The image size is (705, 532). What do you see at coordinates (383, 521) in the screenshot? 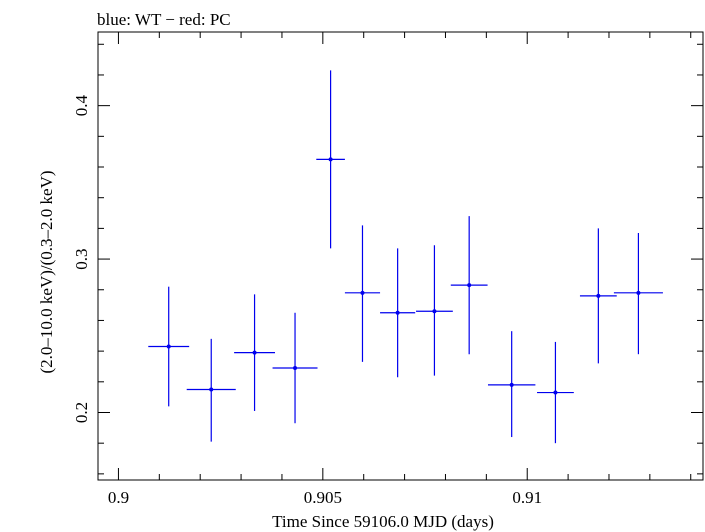
I see `x-axis-label: Time Since 59106.0 MJD (days)` at bounding box center [383, 521].